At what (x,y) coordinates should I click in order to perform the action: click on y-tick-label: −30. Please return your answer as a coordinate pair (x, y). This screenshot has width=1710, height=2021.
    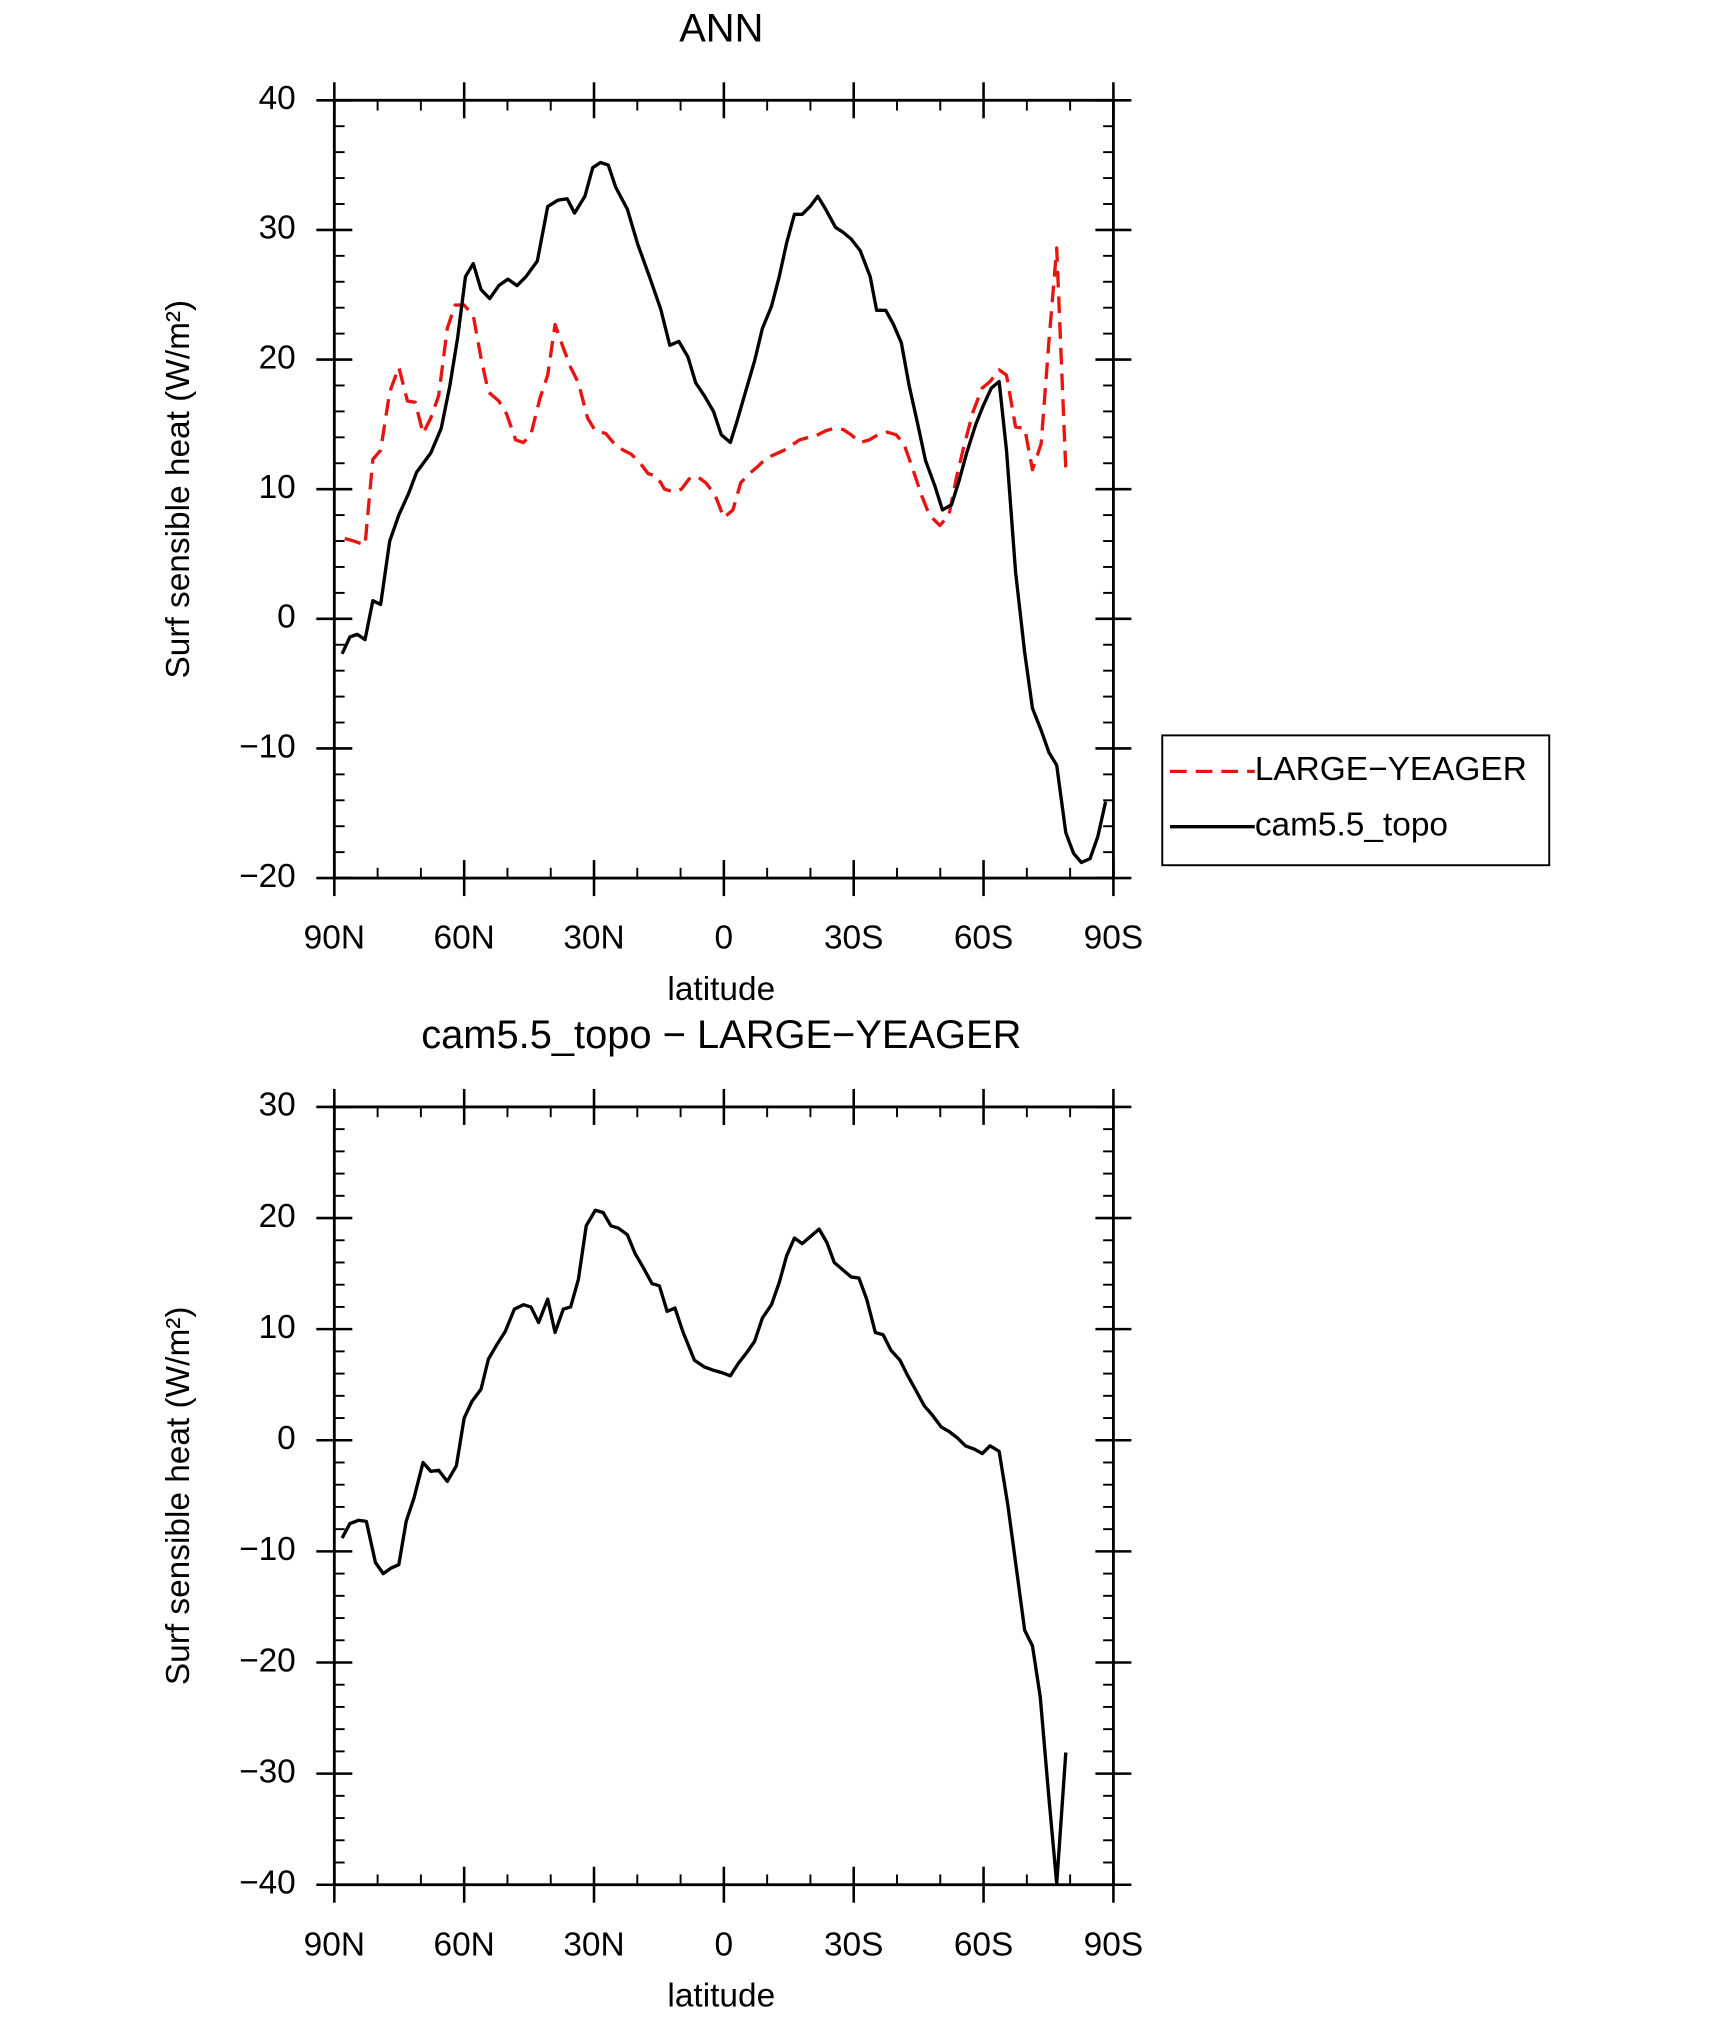
    Looking at the image, I should click on (267, 1771).